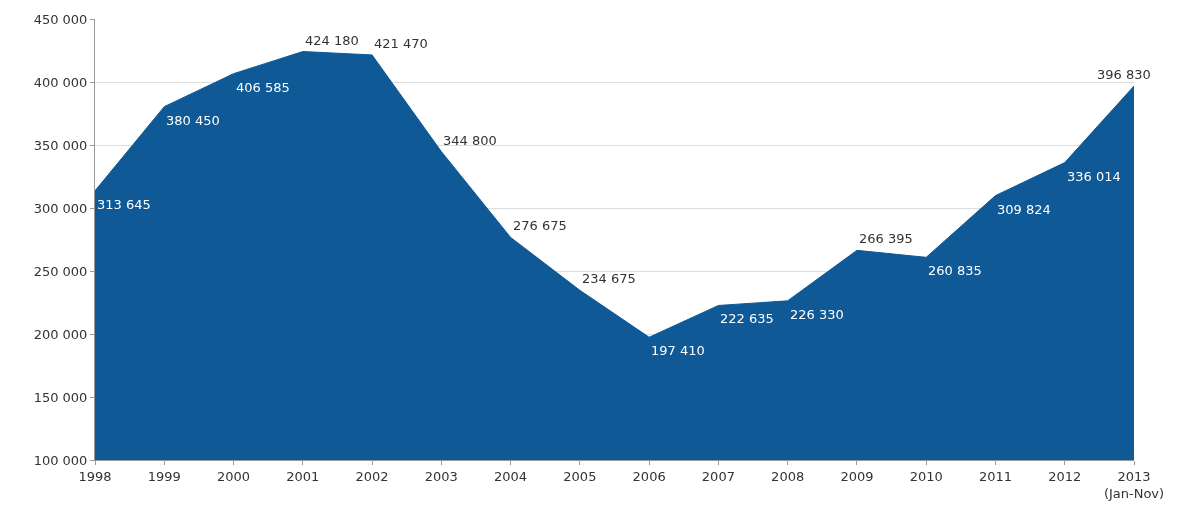 Image resolution: width=1194 pixels, height=513 pixels. What do you see at coordinates (441, 476) in the screenshot?
I see `x-tick-label: 2003` at bounding box center [441, 476].